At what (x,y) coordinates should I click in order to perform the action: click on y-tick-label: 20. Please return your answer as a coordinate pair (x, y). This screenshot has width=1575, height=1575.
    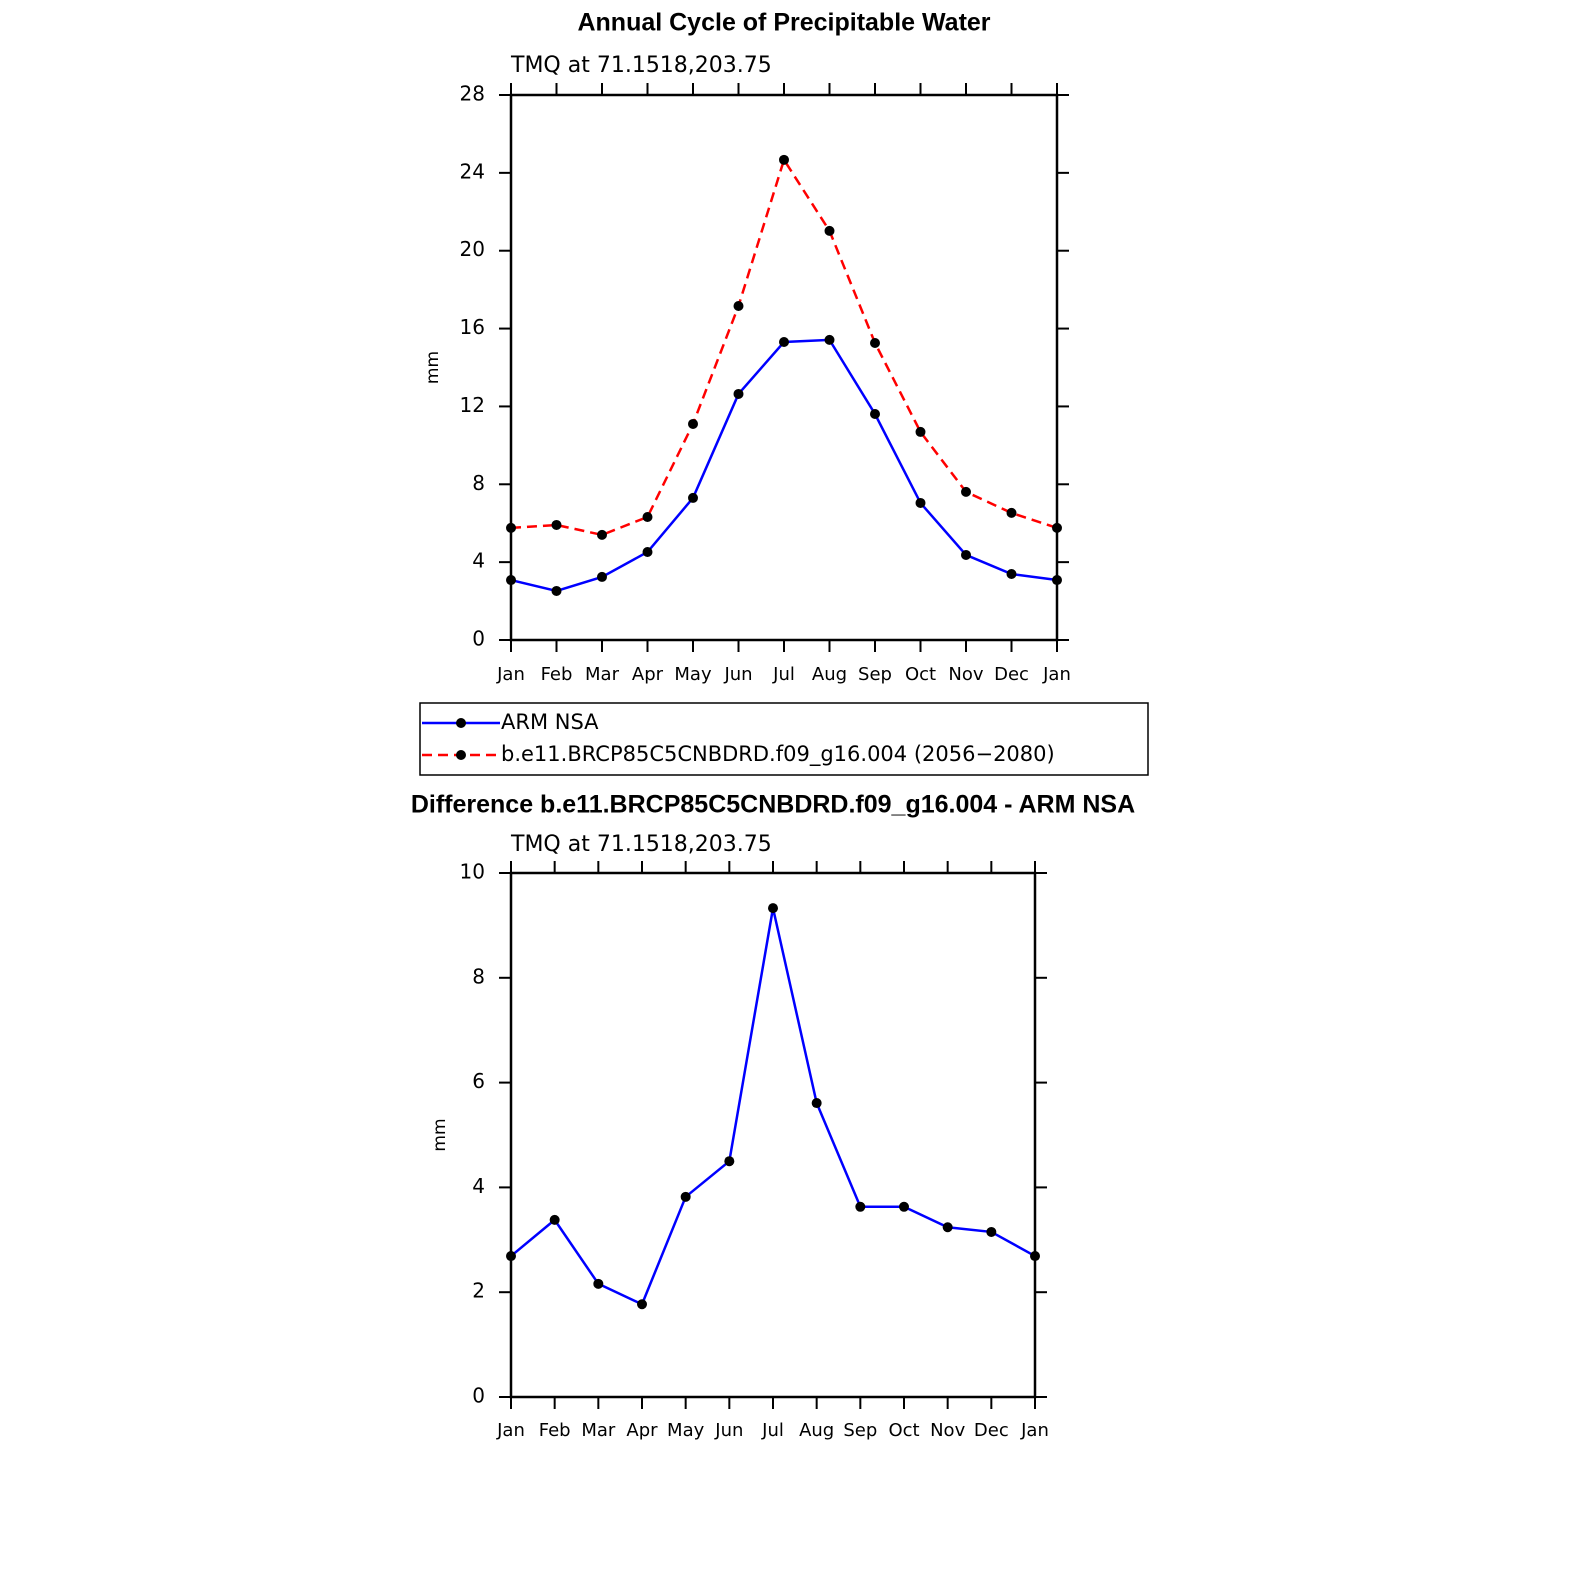
    Looking at the image, I should click on (472, 249).